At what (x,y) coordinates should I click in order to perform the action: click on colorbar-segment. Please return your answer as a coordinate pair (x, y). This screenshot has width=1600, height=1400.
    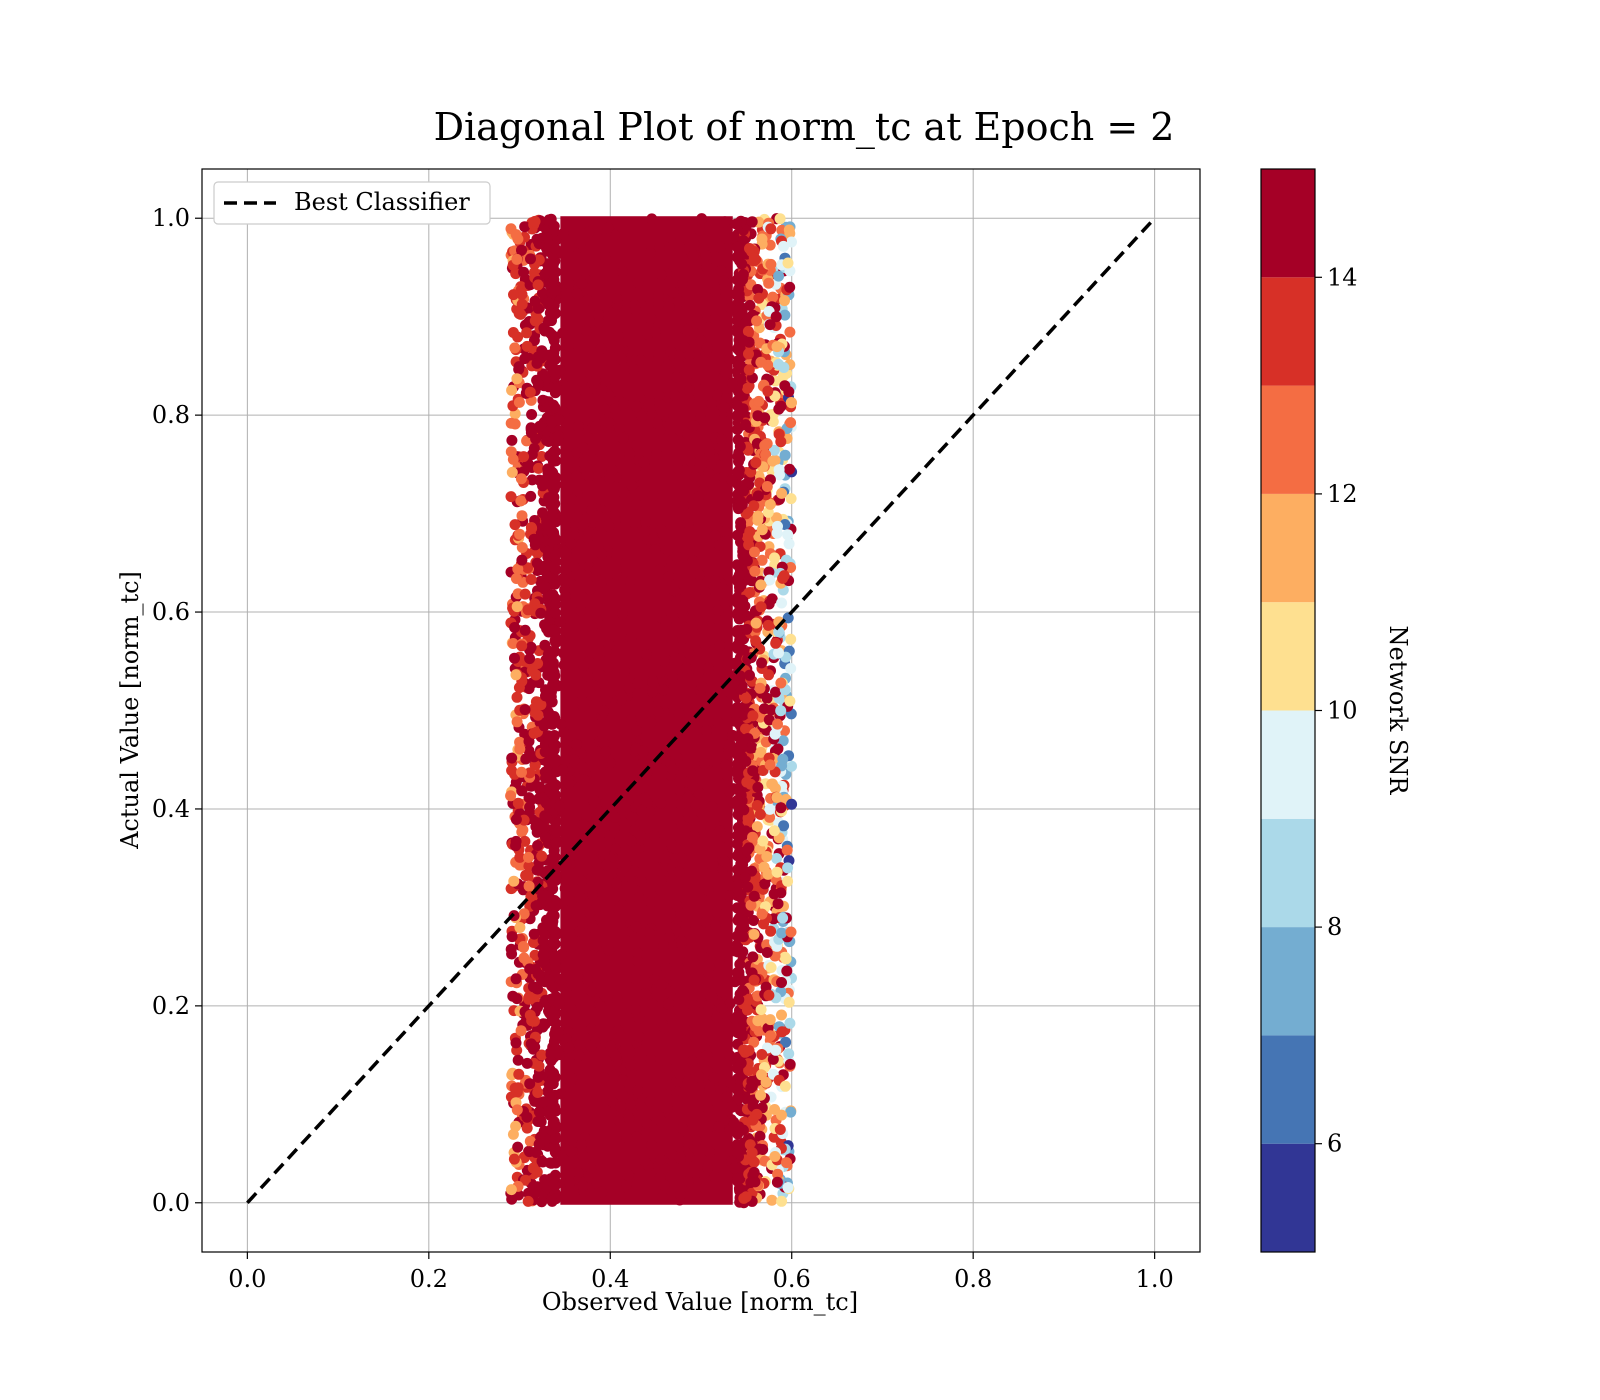
    Looking at the image, I should click on (1288, 439).